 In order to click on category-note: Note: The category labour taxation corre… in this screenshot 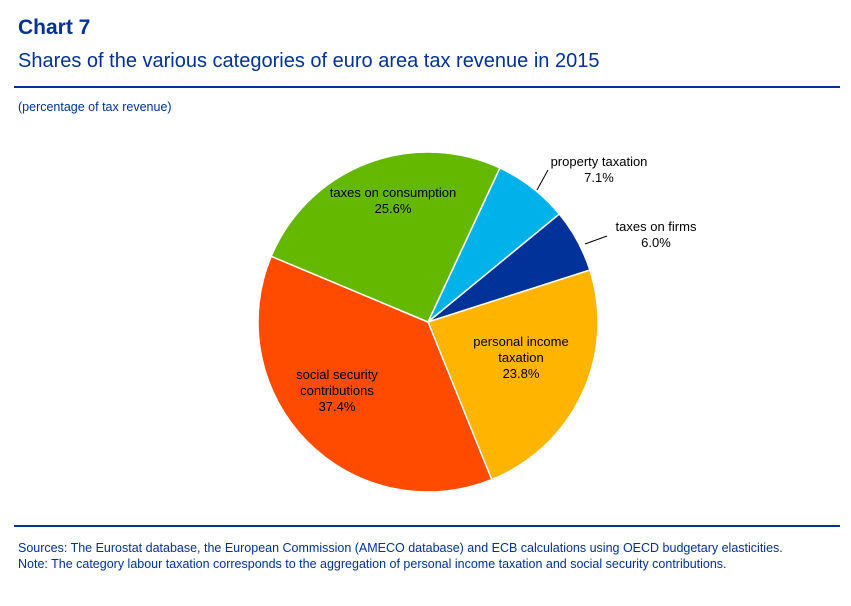, I will do `click(372, 563)`.